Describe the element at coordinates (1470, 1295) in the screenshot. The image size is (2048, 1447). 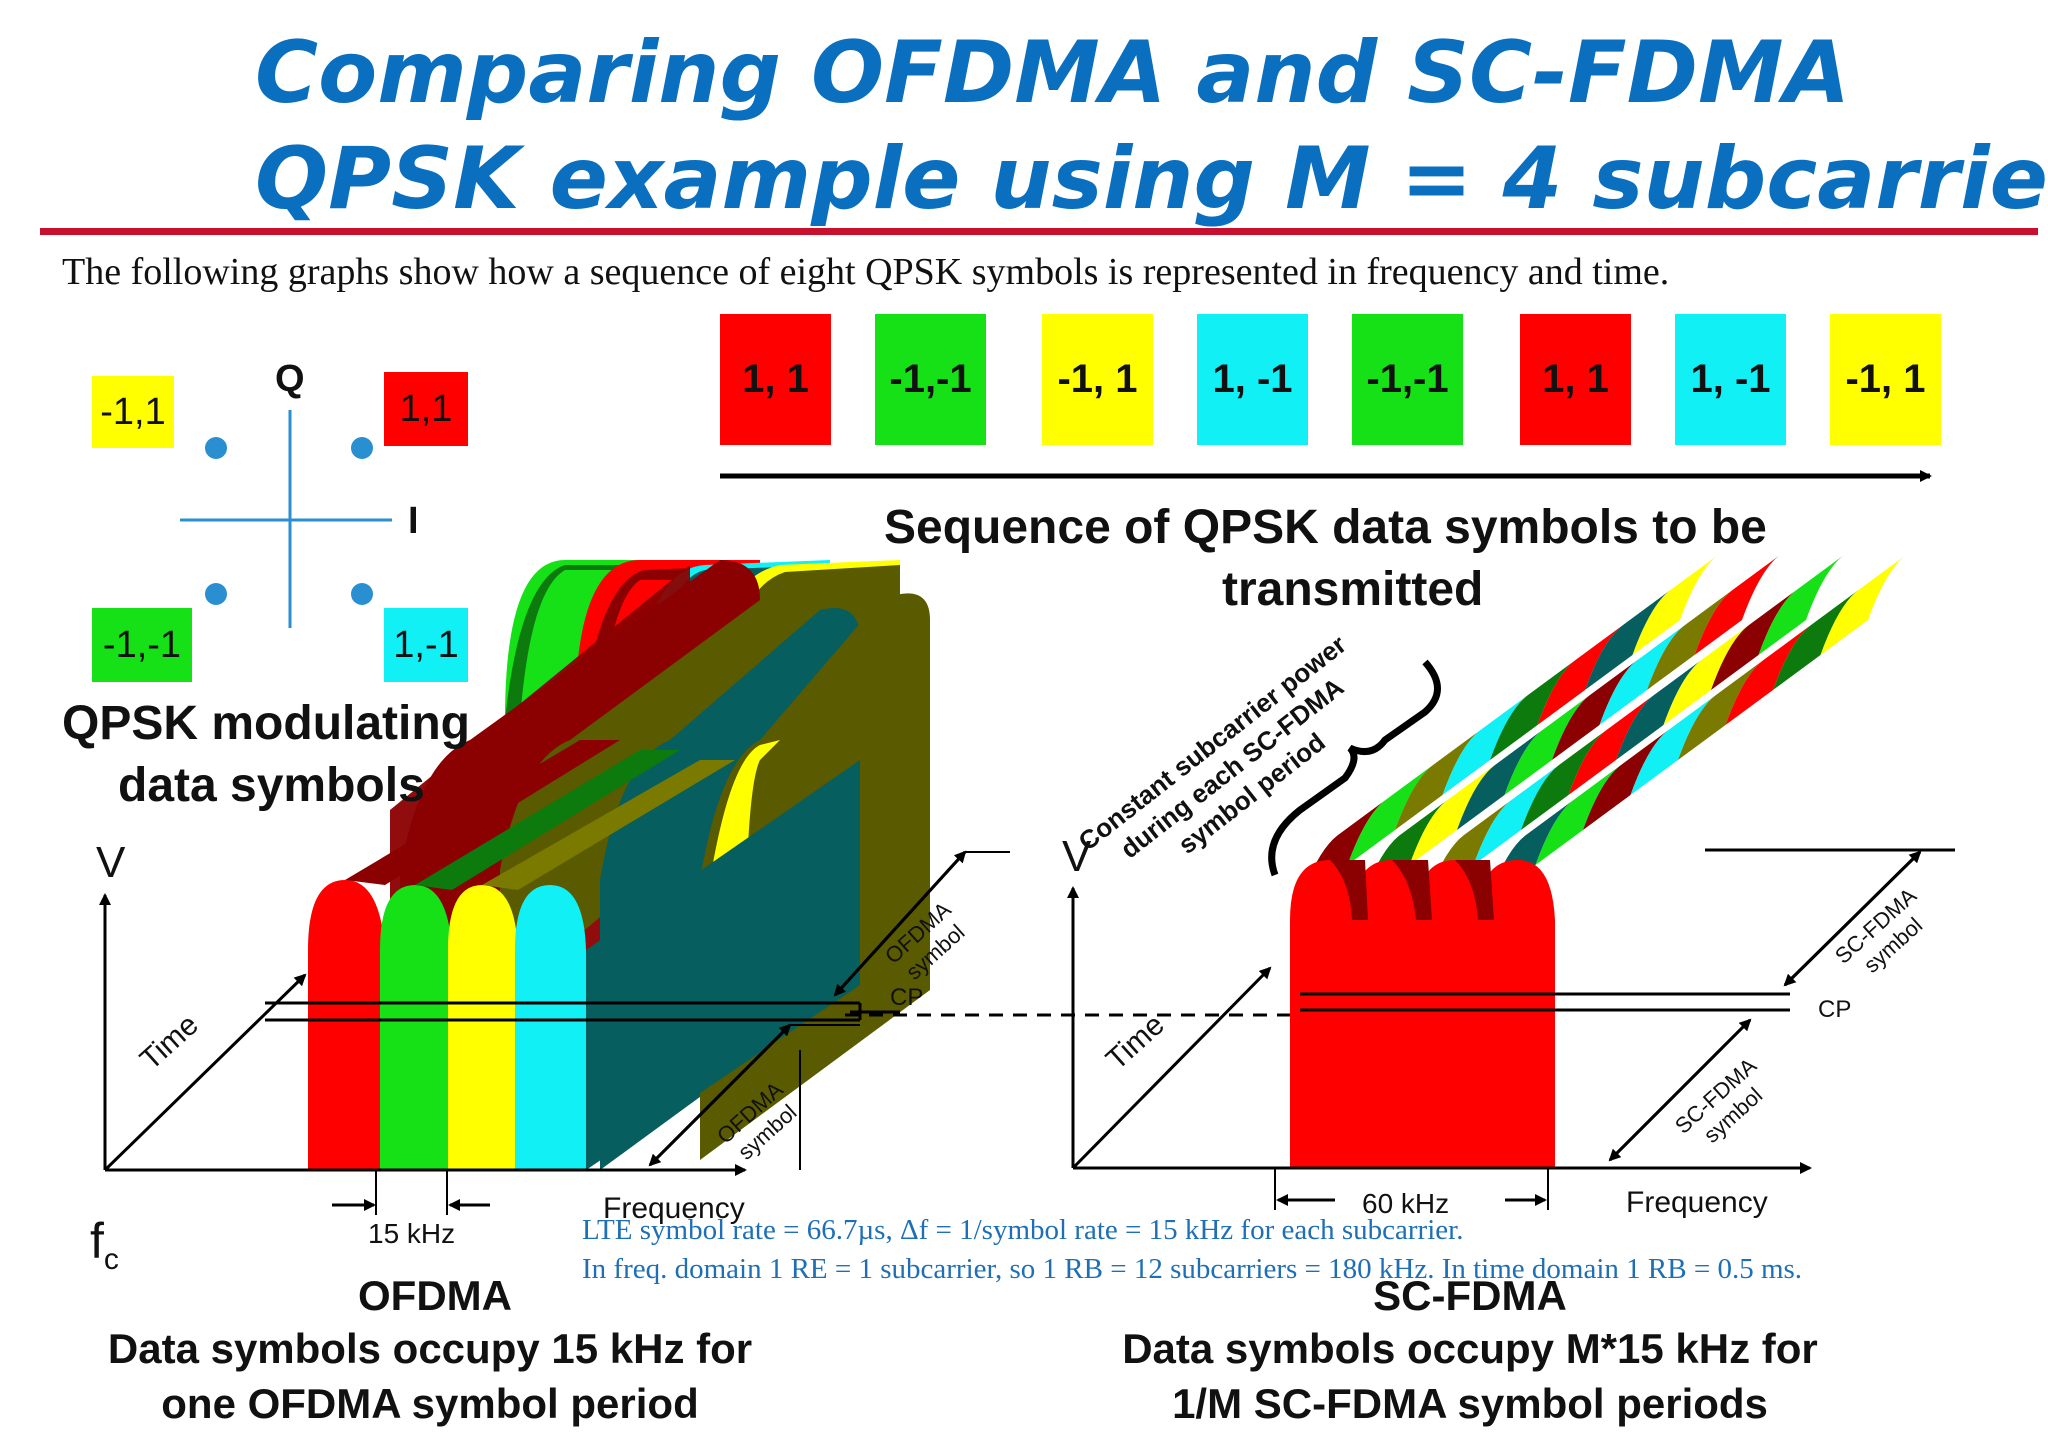
I see `scfdma-caption-title: SC-FDMA` at that location.